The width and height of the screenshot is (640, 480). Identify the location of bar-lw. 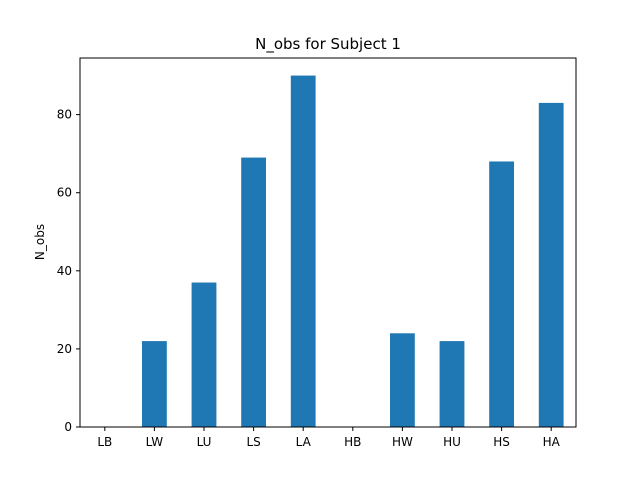
(154, 384).